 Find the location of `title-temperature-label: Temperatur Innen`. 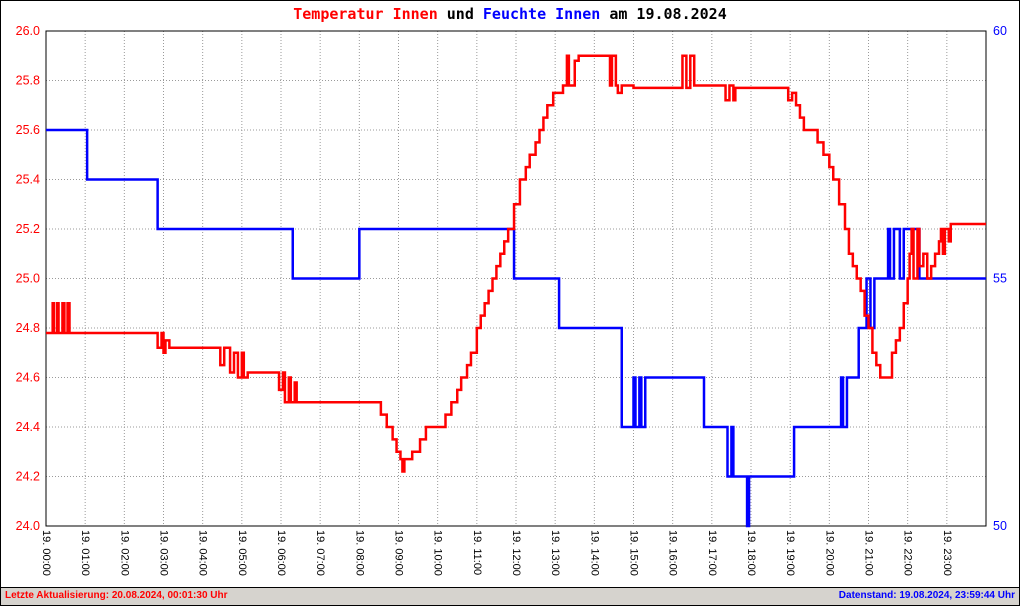

title-temperature-label: Temperatur Innen is located at coordinates (365, 14).